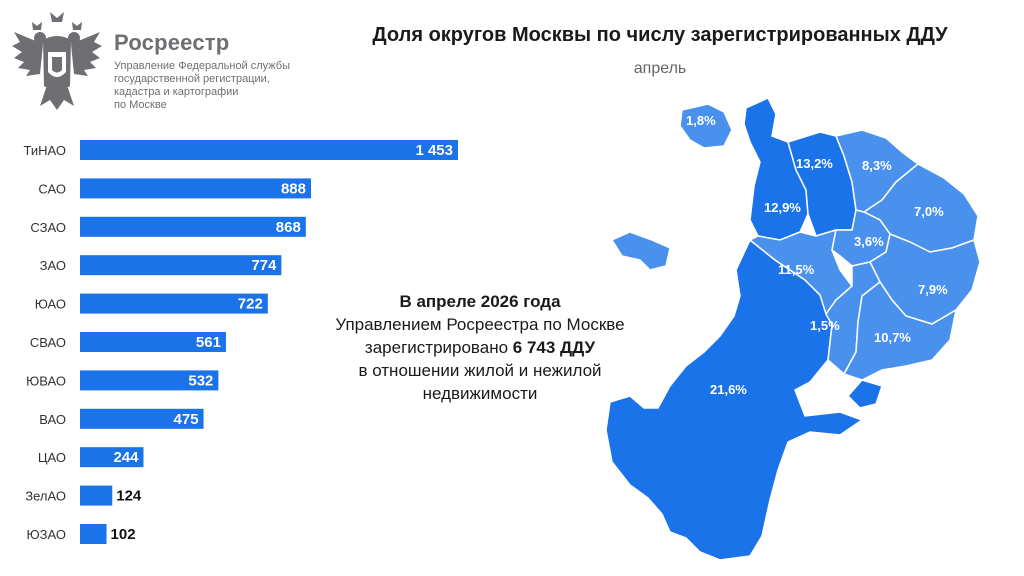  I want to click on data-label: 868, so click(288, 227).